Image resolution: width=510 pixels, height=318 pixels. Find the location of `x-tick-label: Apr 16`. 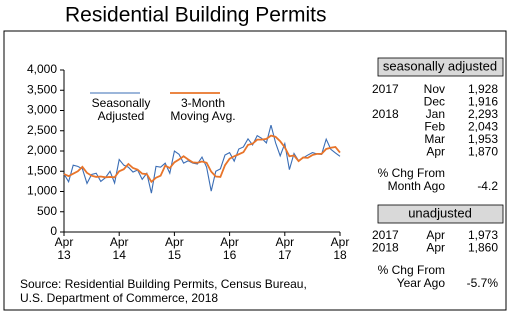

x-tick-label: Apr 16 is located at coordinates (229, 248).